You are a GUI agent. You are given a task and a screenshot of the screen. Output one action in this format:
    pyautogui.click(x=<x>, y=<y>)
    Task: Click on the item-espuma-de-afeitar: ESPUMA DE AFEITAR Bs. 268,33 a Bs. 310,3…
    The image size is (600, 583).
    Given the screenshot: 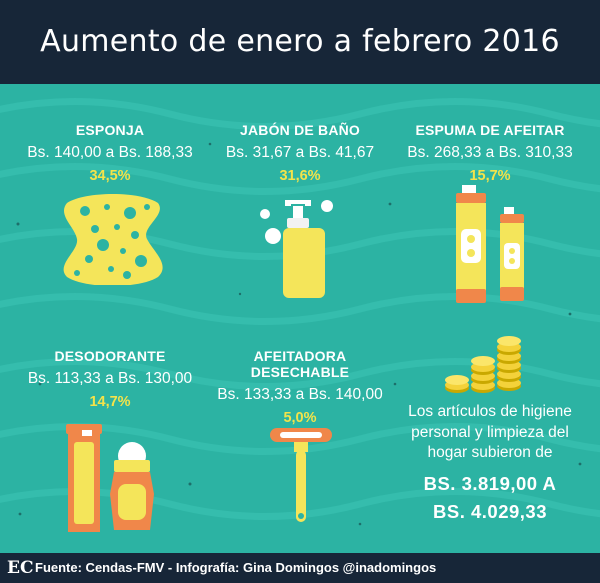 What is the action you would take?
    pyautogui.click(x=490, y=153)
    